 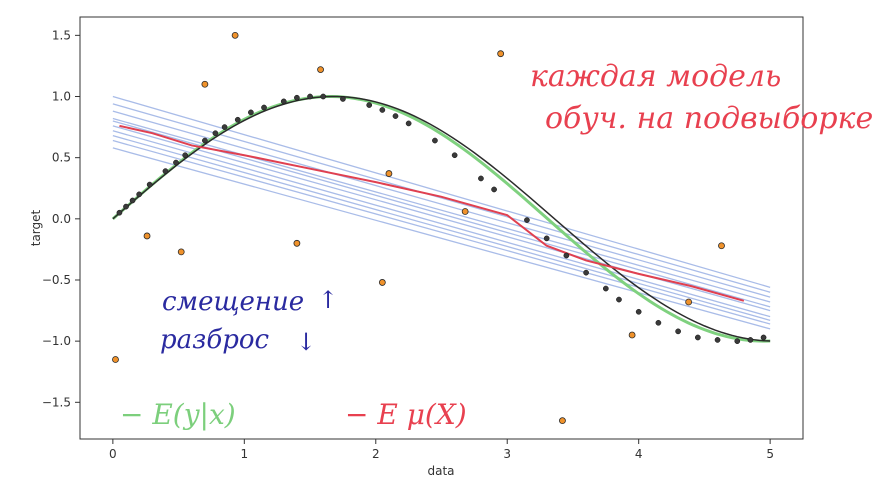 What do you see at coordinates (61, 97) in the screenshot?
I see `y-tick-label-5: 1.0` at bounding box center [61, 97].